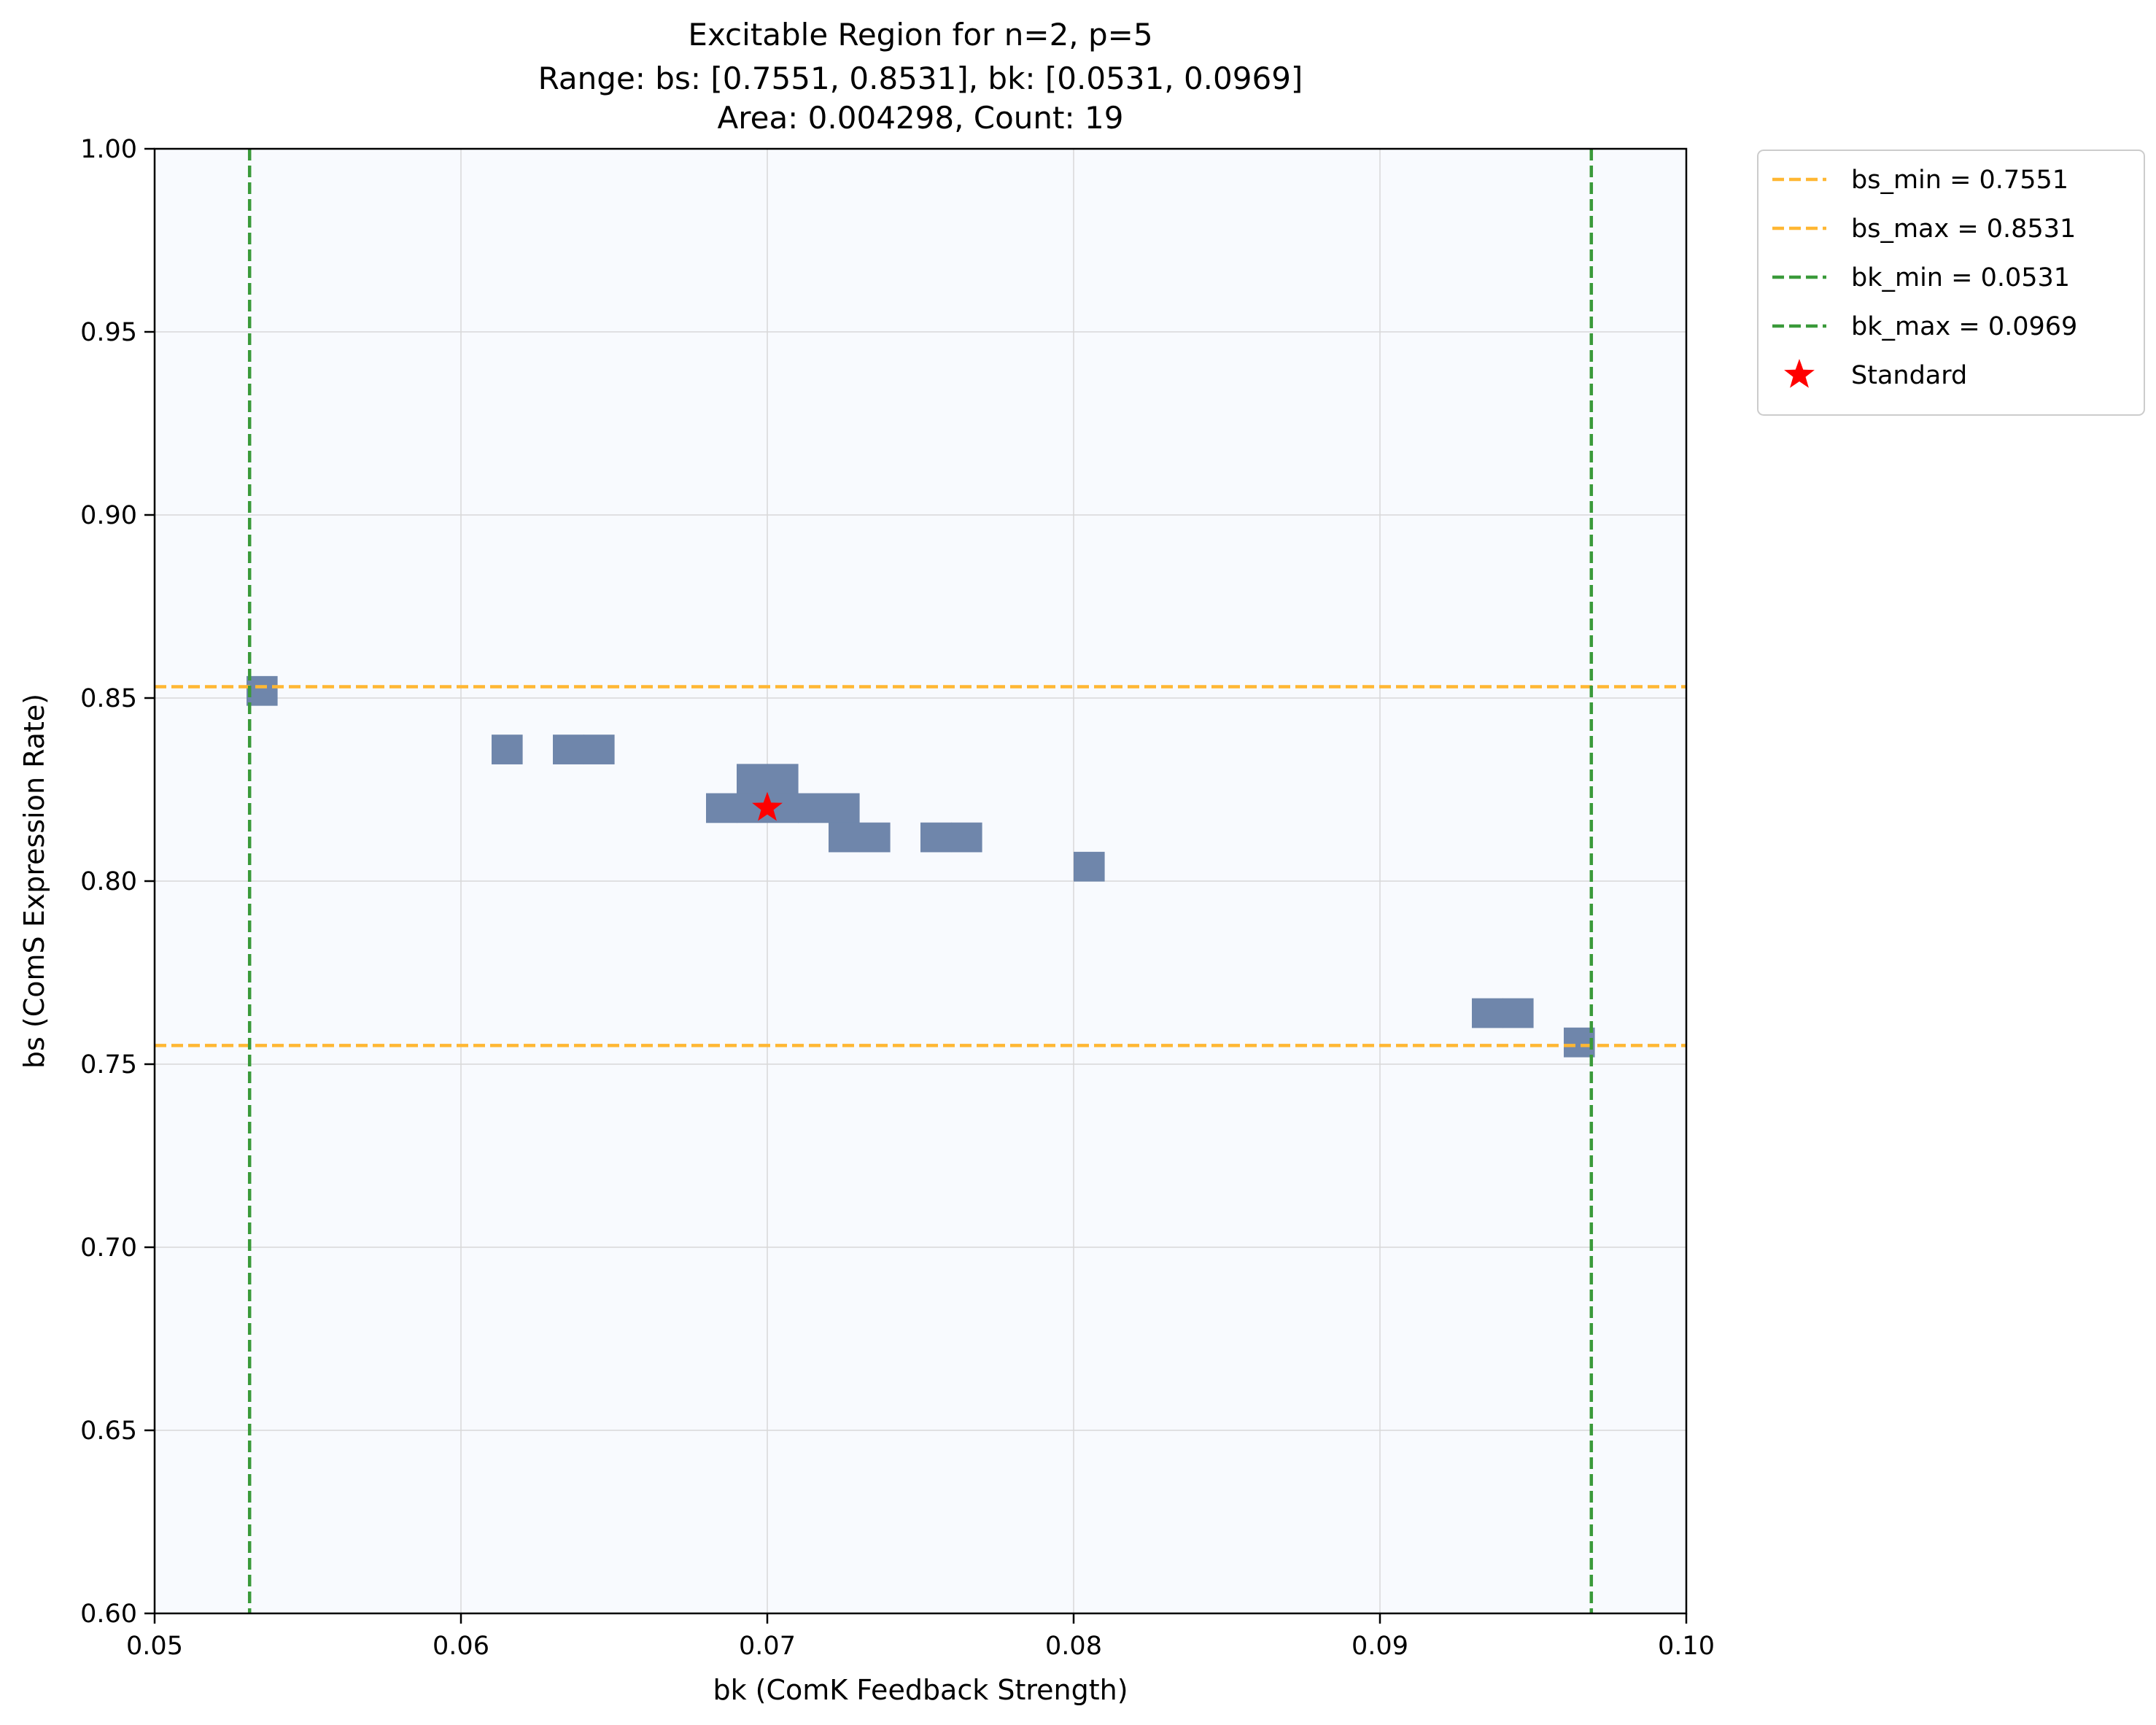 The height and width of the screenshot is (1725, 2156). What do you see at coordinates (1380, 1646) in the screenshot?
I see `x-tick-label: 0.09` at bounding box center [1380, 1646].